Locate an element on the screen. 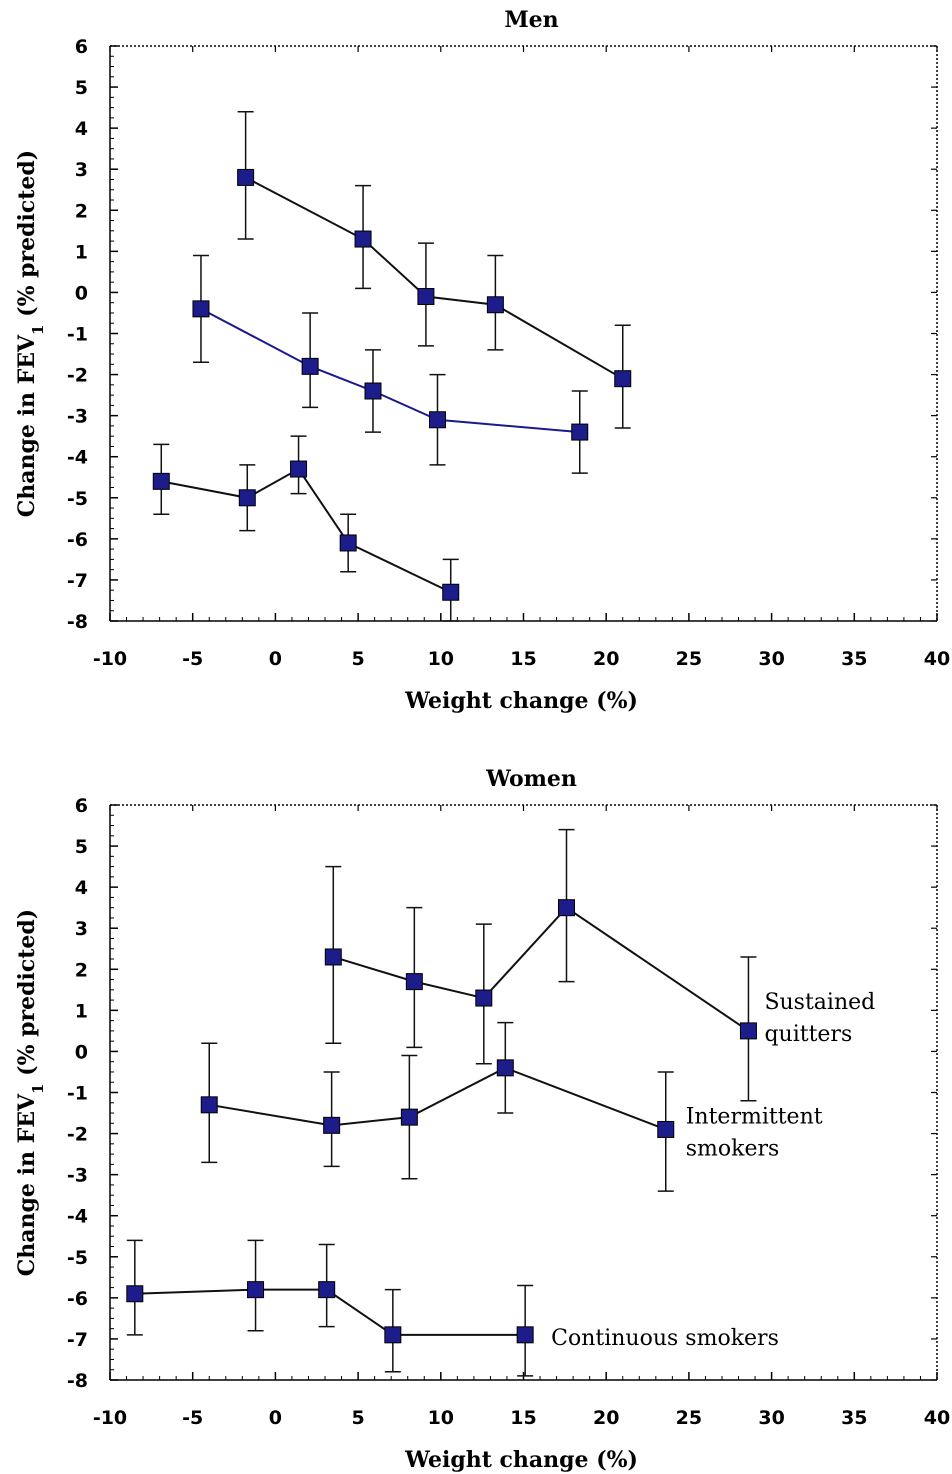 The width and height of the screenshot is (952, 1474). series-label: smokers is located at coordinates (733, 1148).